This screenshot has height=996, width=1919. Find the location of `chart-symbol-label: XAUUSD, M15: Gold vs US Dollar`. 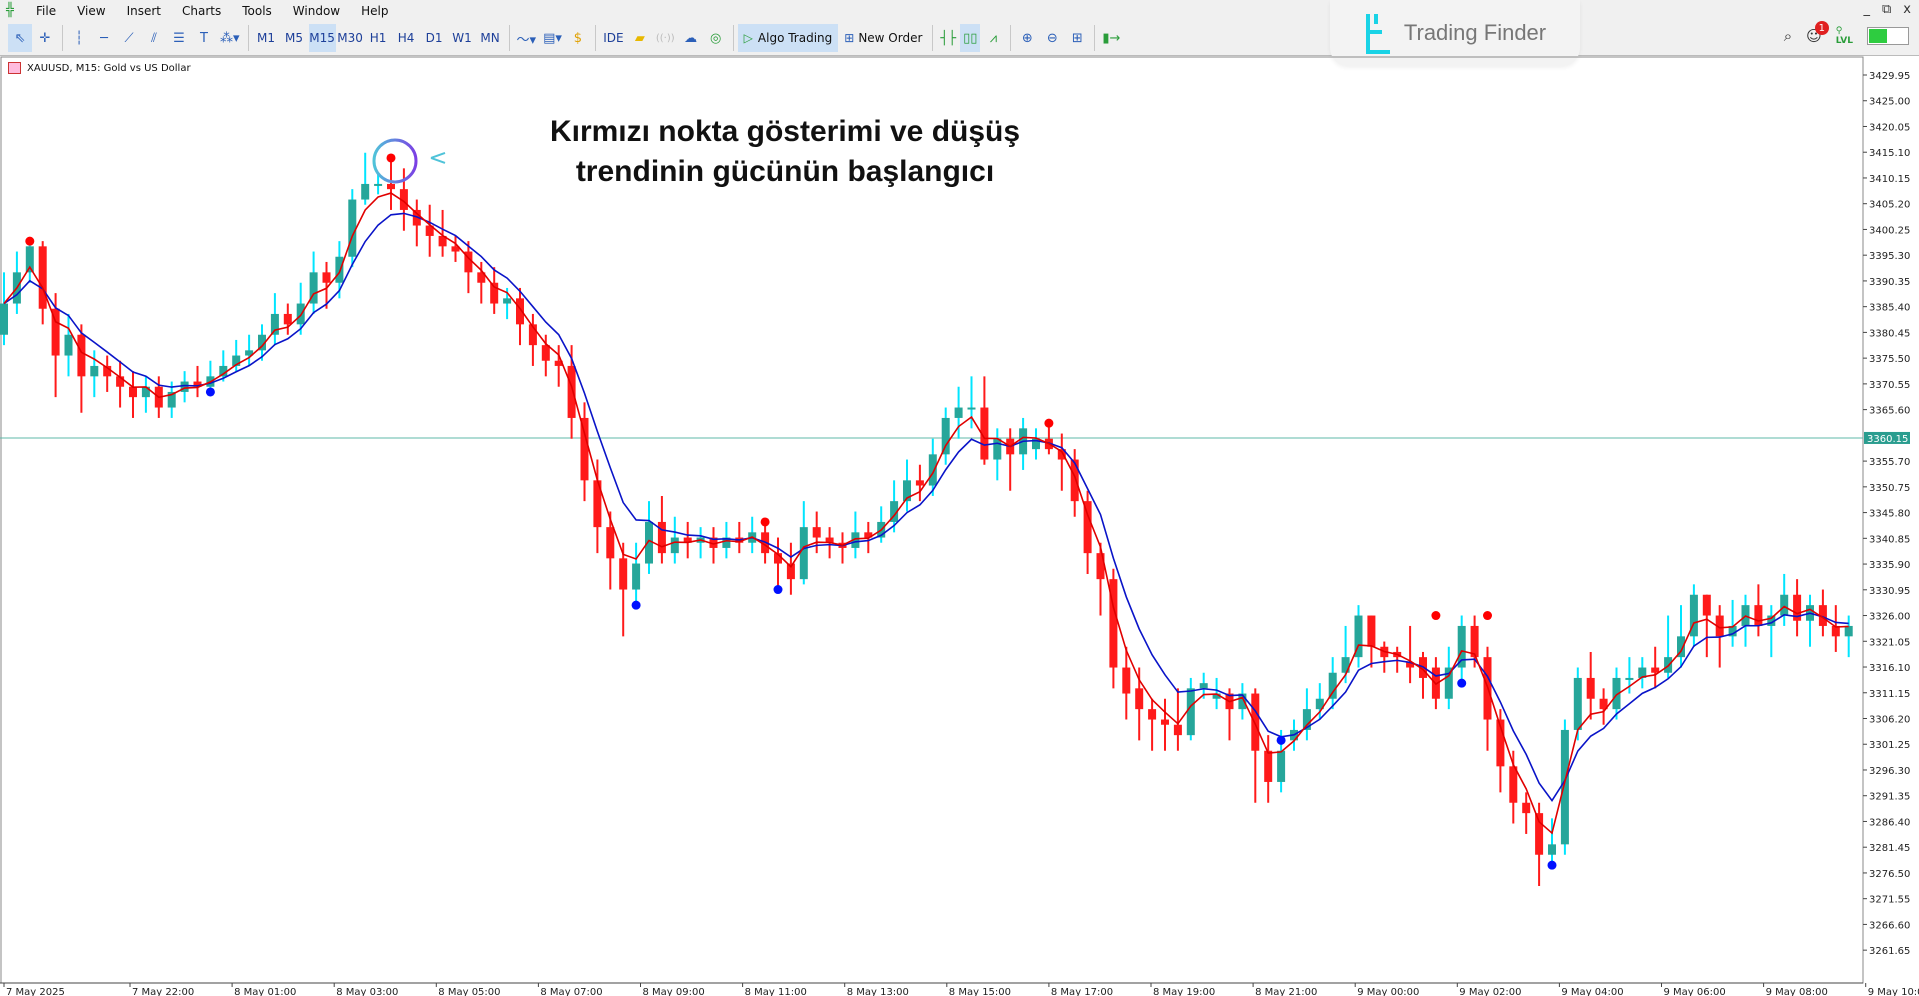

chart-symbol-label: XAUUSD, M15: Gold vs US Dollar is located at coordinates (109, 68).